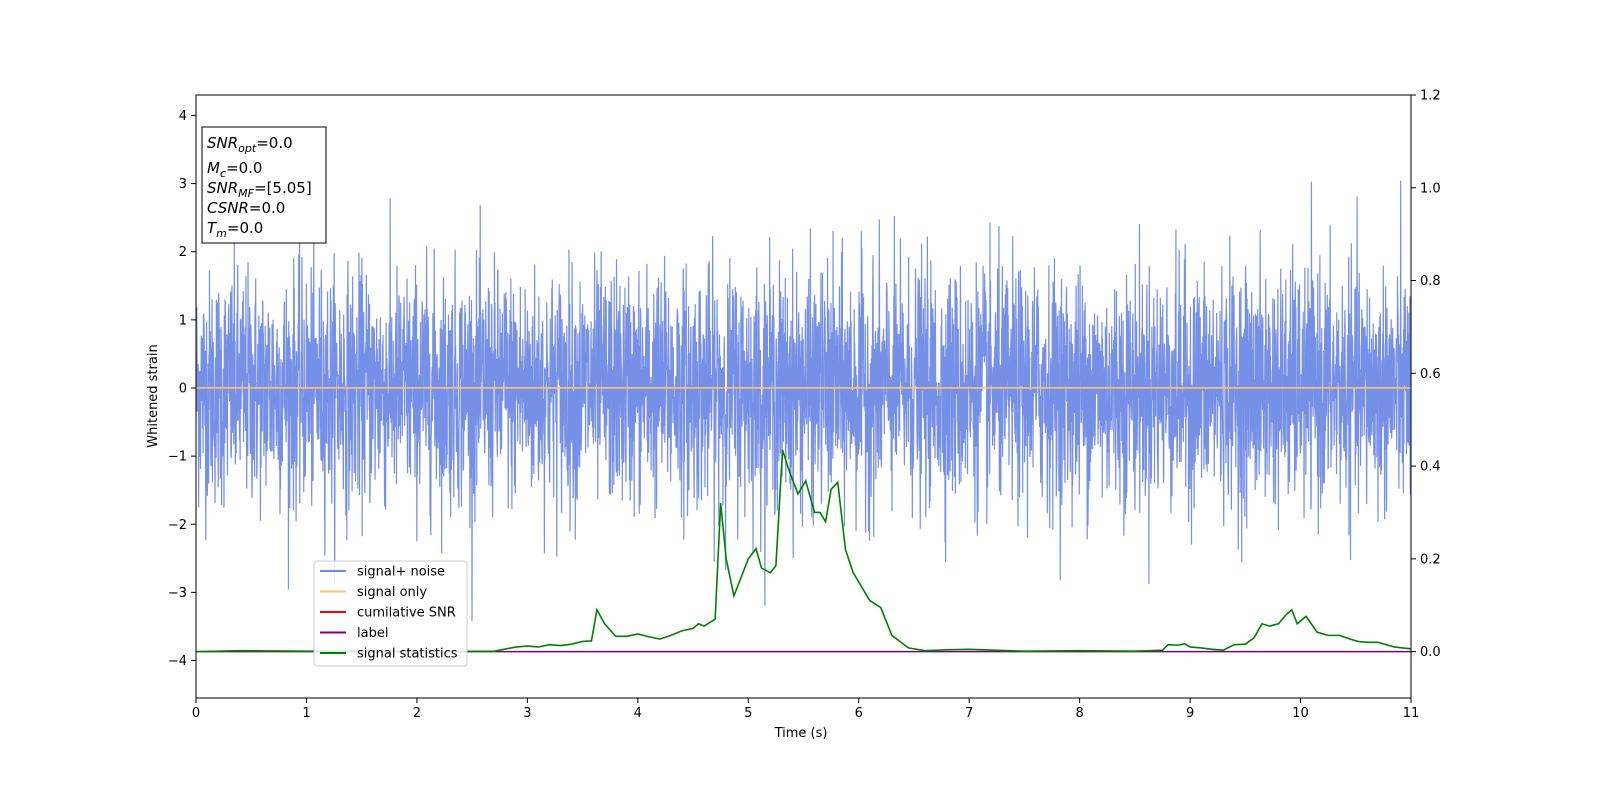 This screenshot has height=800, width=1600. Describe the element at coordinates (183, 320) in the screenshot. I see `y-left-tick-label: 1` at that location.